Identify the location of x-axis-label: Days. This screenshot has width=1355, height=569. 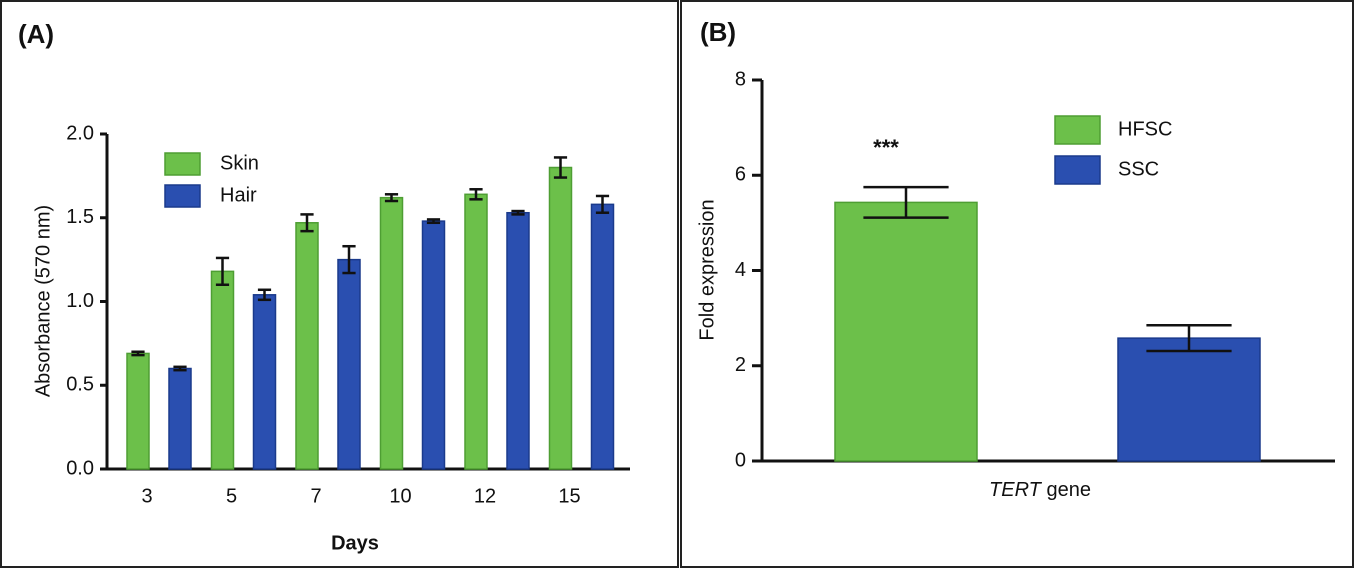
(355, 543).